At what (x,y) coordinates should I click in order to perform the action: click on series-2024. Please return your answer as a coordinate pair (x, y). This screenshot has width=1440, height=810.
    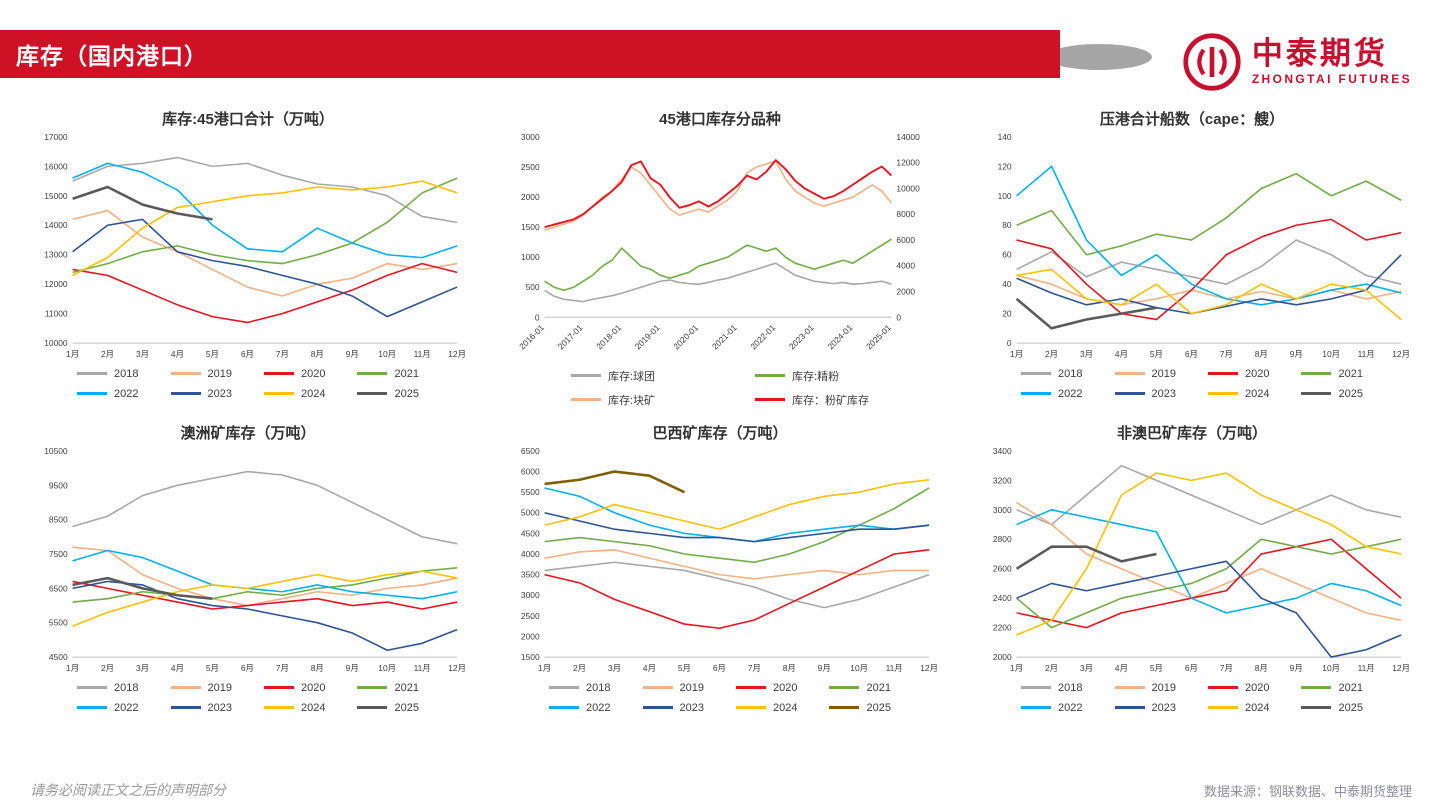
    Looking at the image, I should click on (265, 598).